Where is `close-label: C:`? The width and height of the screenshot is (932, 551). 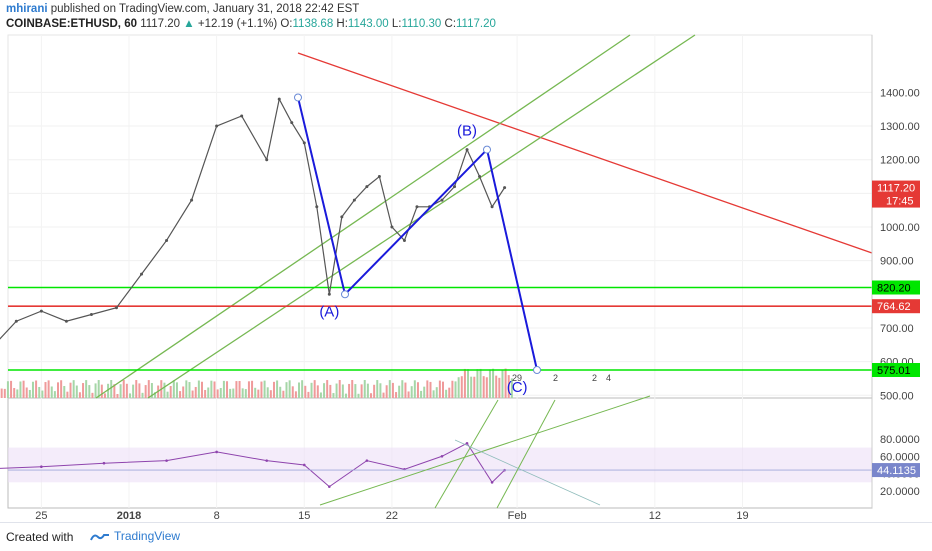 close-label: C: is located at coordinates (450, 24).